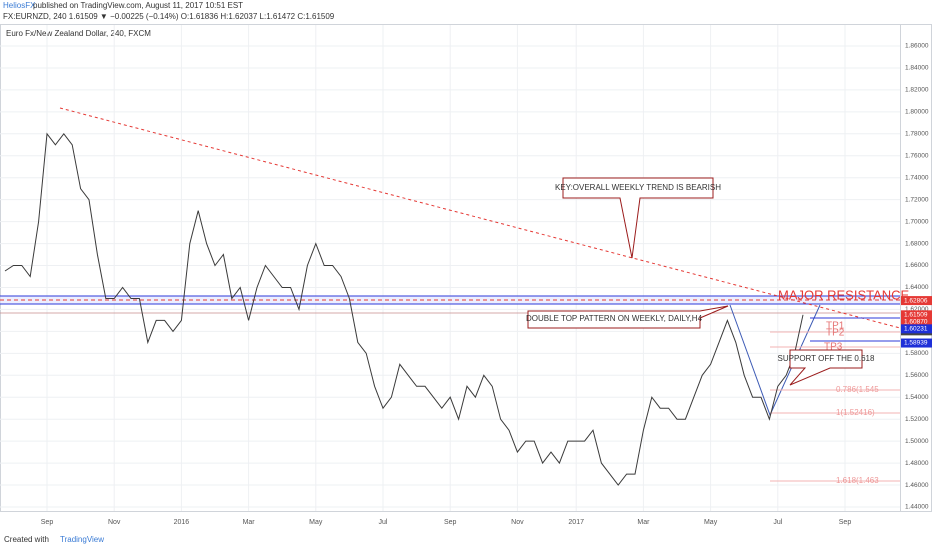 This screenshot has width=932, height=550. Describe the element at coordinates (855, 412) in the screenshot. I see `fib-label: 1(1.52416)` at that location.